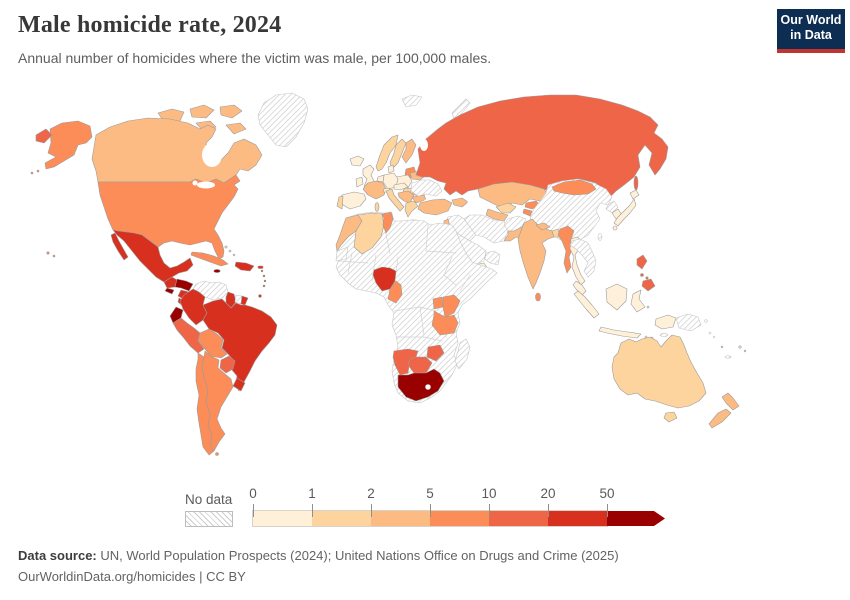 Image resolution: width=850 pixels, height=600 pixels. I want to click on country-indonesia-islands, so click(648, 307).